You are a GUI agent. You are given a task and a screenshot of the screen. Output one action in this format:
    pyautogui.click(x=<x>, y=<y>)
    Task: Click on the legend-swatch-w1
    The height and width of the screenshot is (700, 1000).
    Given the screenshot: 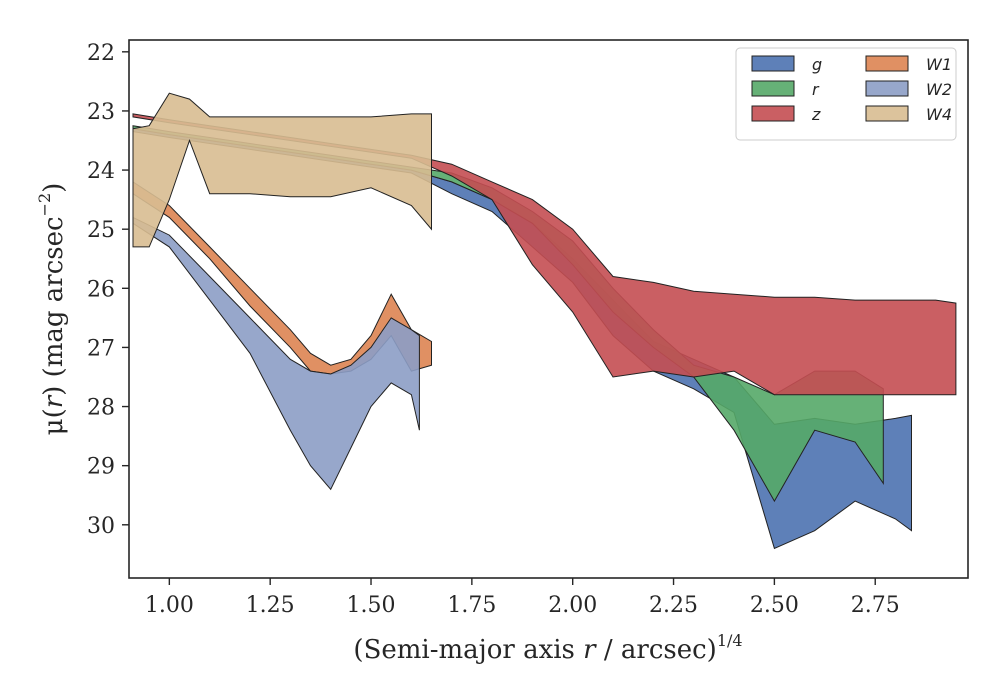 What is the action you would take?
    pyautogui.click(x=887, y=63)
    